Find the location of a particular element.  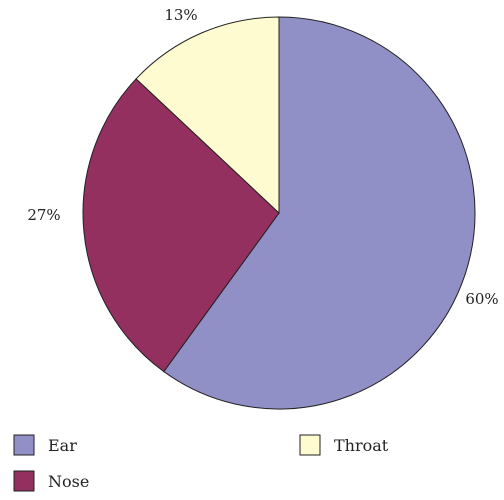

pie-label-ear: 60% is located at coordinates (481, 299).